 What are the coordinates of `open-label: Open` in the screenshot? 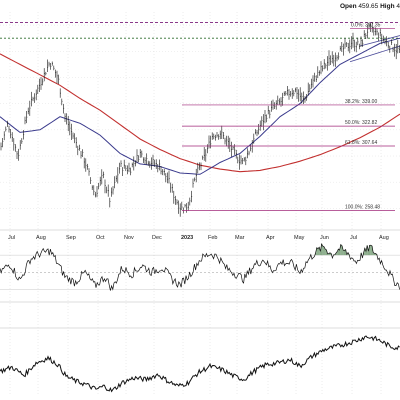 It's located at (348, 6).